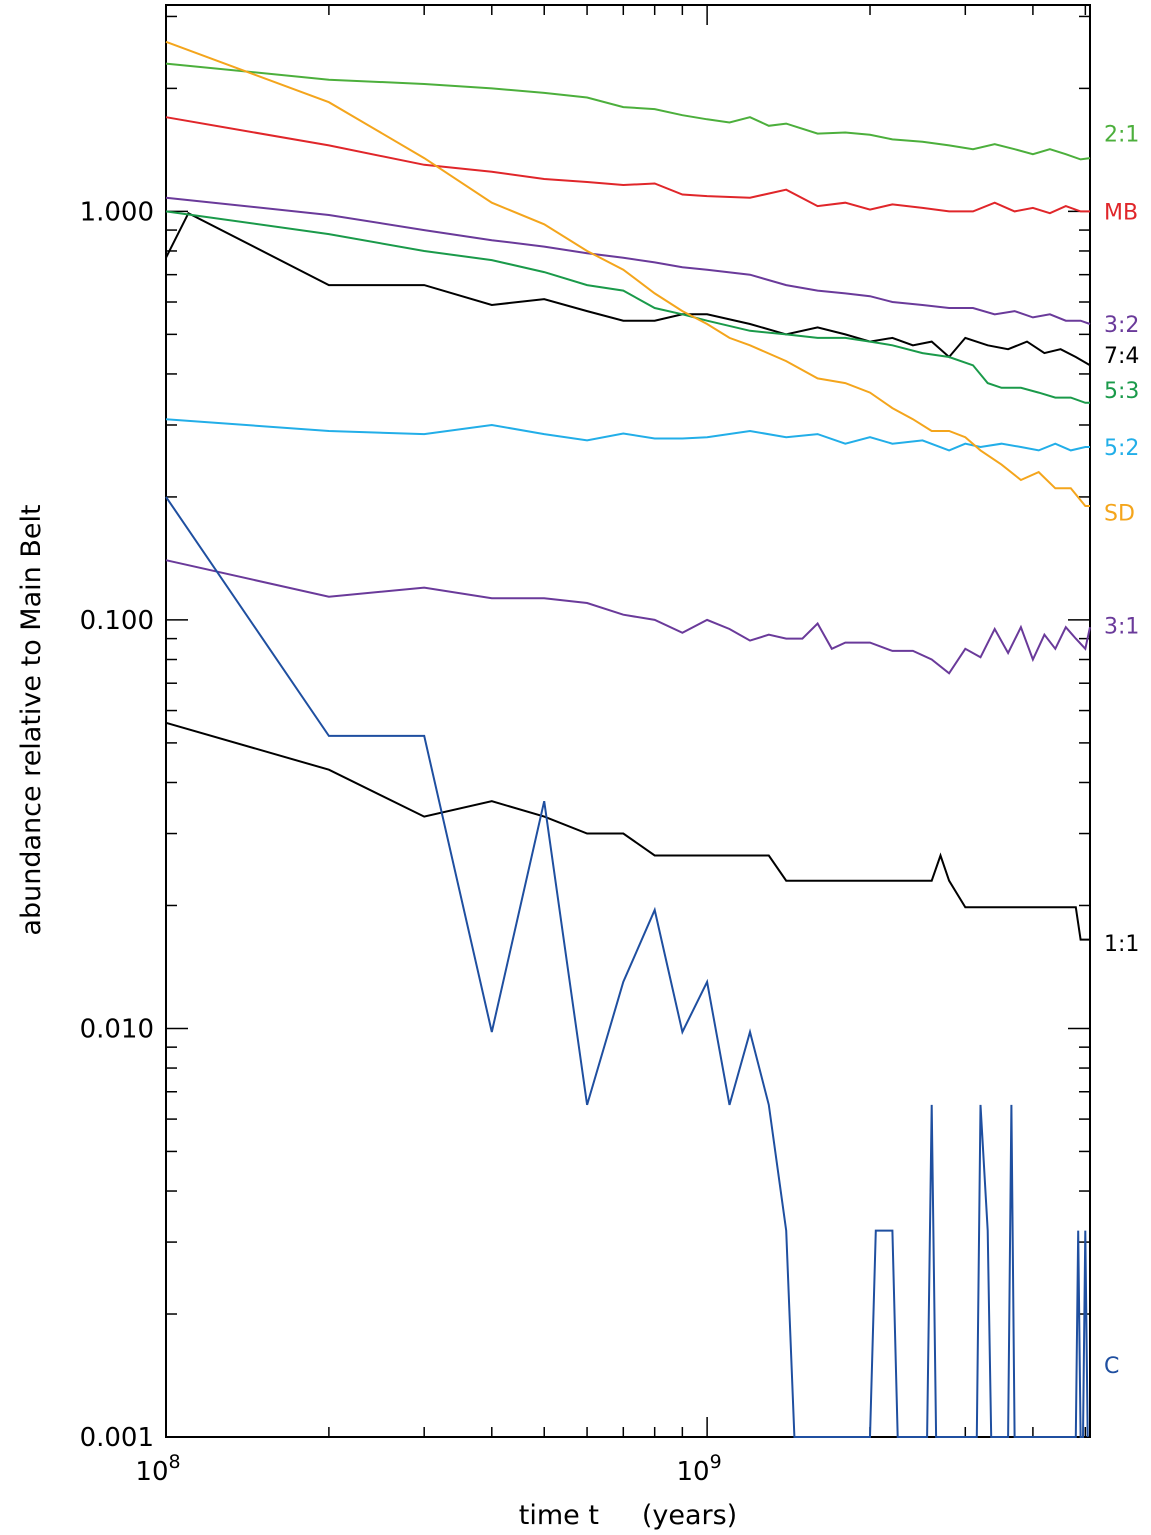 The height and width of the screenshot is (1535, 1151). Describe the element at coordinates (628, 1515) in the screenshot. I see `x-axis-title: time t (years)` at that location.